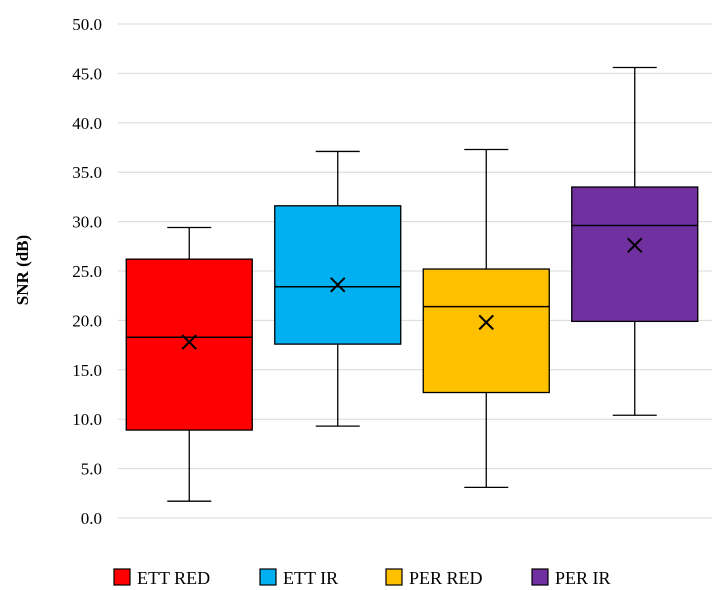 The height and width of the screenshot is (590, 717). What do you see at coordinates (583, 578) in the screenshot?
I see `legend-label: PER IR` at bounding box center [583, 578].